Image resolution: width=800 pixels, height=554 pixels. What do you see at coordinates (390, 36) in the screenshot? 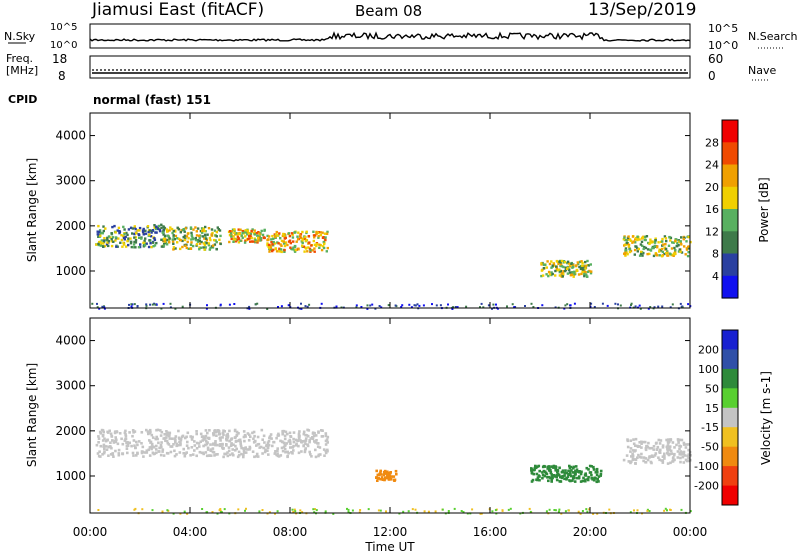
I see `noise-sky-line` at bounding box center [390, 36].